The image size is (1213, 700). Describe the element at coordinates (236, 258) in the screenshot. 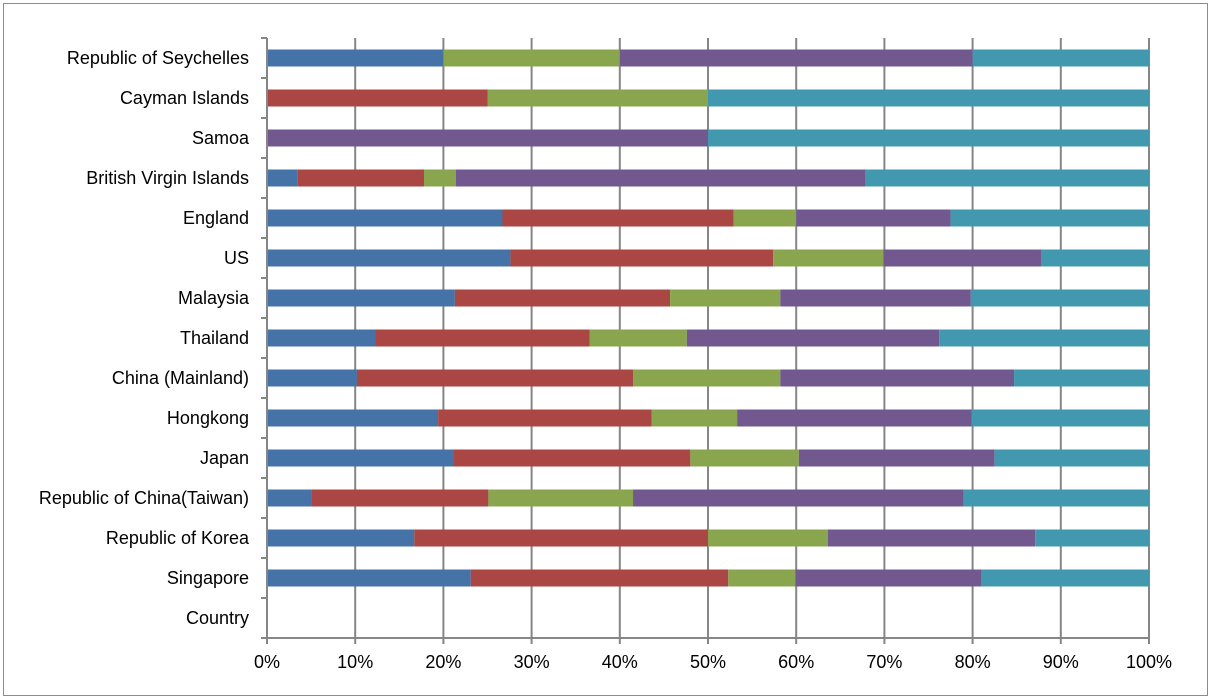

I see `category-label: US` at that location.